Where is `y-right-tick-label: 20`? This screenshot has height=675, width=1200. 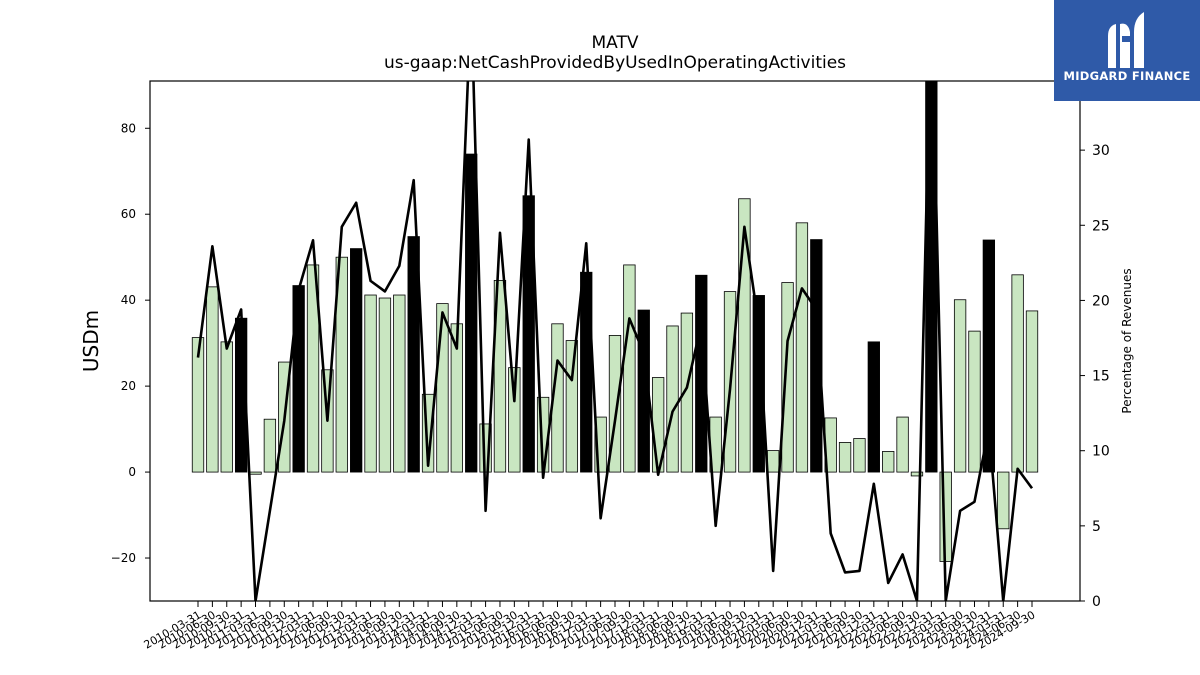
y-right-tick-label: 20 is located at coordinates (1101, 301).